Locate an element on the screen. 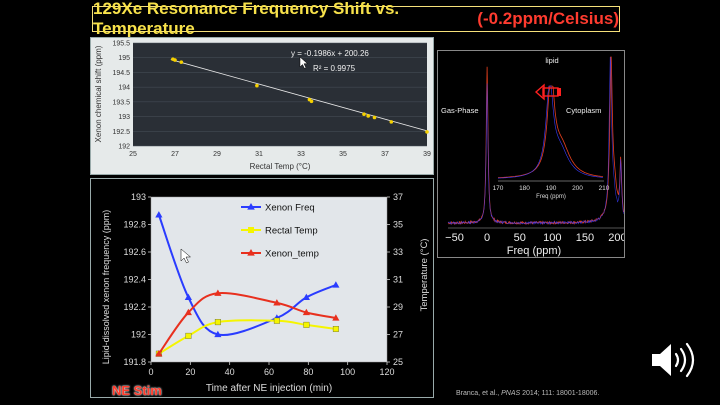 The width and height of the screenshot is (720, 405). citation-authors: Branca, et al., is located at coordinates (479, 393).